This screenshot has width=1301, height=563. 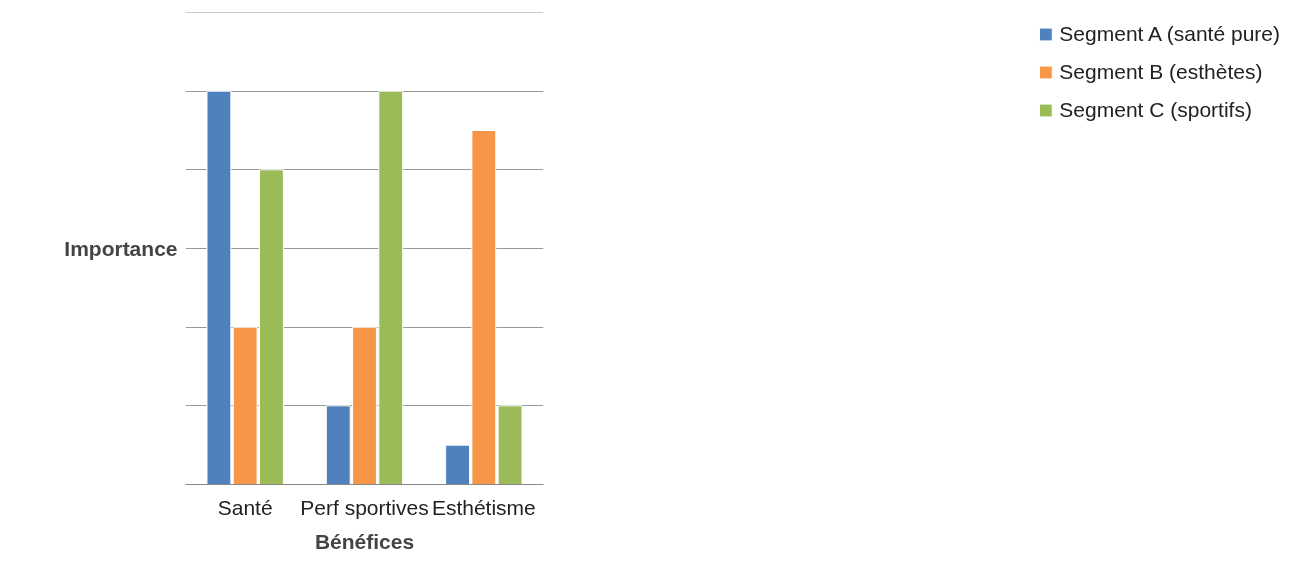 What do you see at coordinates (1155, 110) in the screenshot?
I see `legend-label: Segment C (sportifs)` at bounding box center [1155, 110].